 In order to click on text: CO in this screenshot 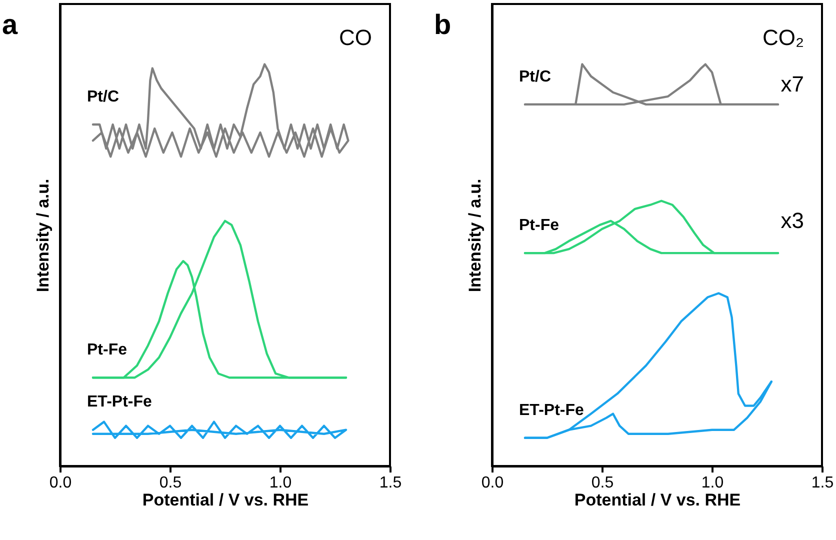, I will do `click(355, 37)`.